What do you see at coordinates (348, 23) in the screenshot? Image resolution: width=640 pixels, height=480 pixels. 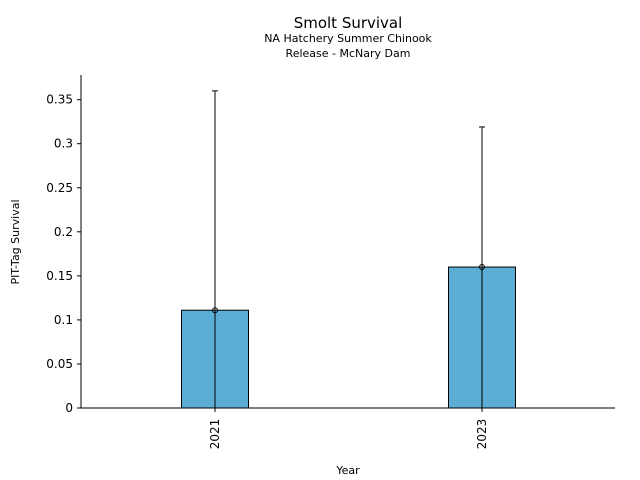 I see `chart-title: Smolt Survival` at bounding box center [348, 23].